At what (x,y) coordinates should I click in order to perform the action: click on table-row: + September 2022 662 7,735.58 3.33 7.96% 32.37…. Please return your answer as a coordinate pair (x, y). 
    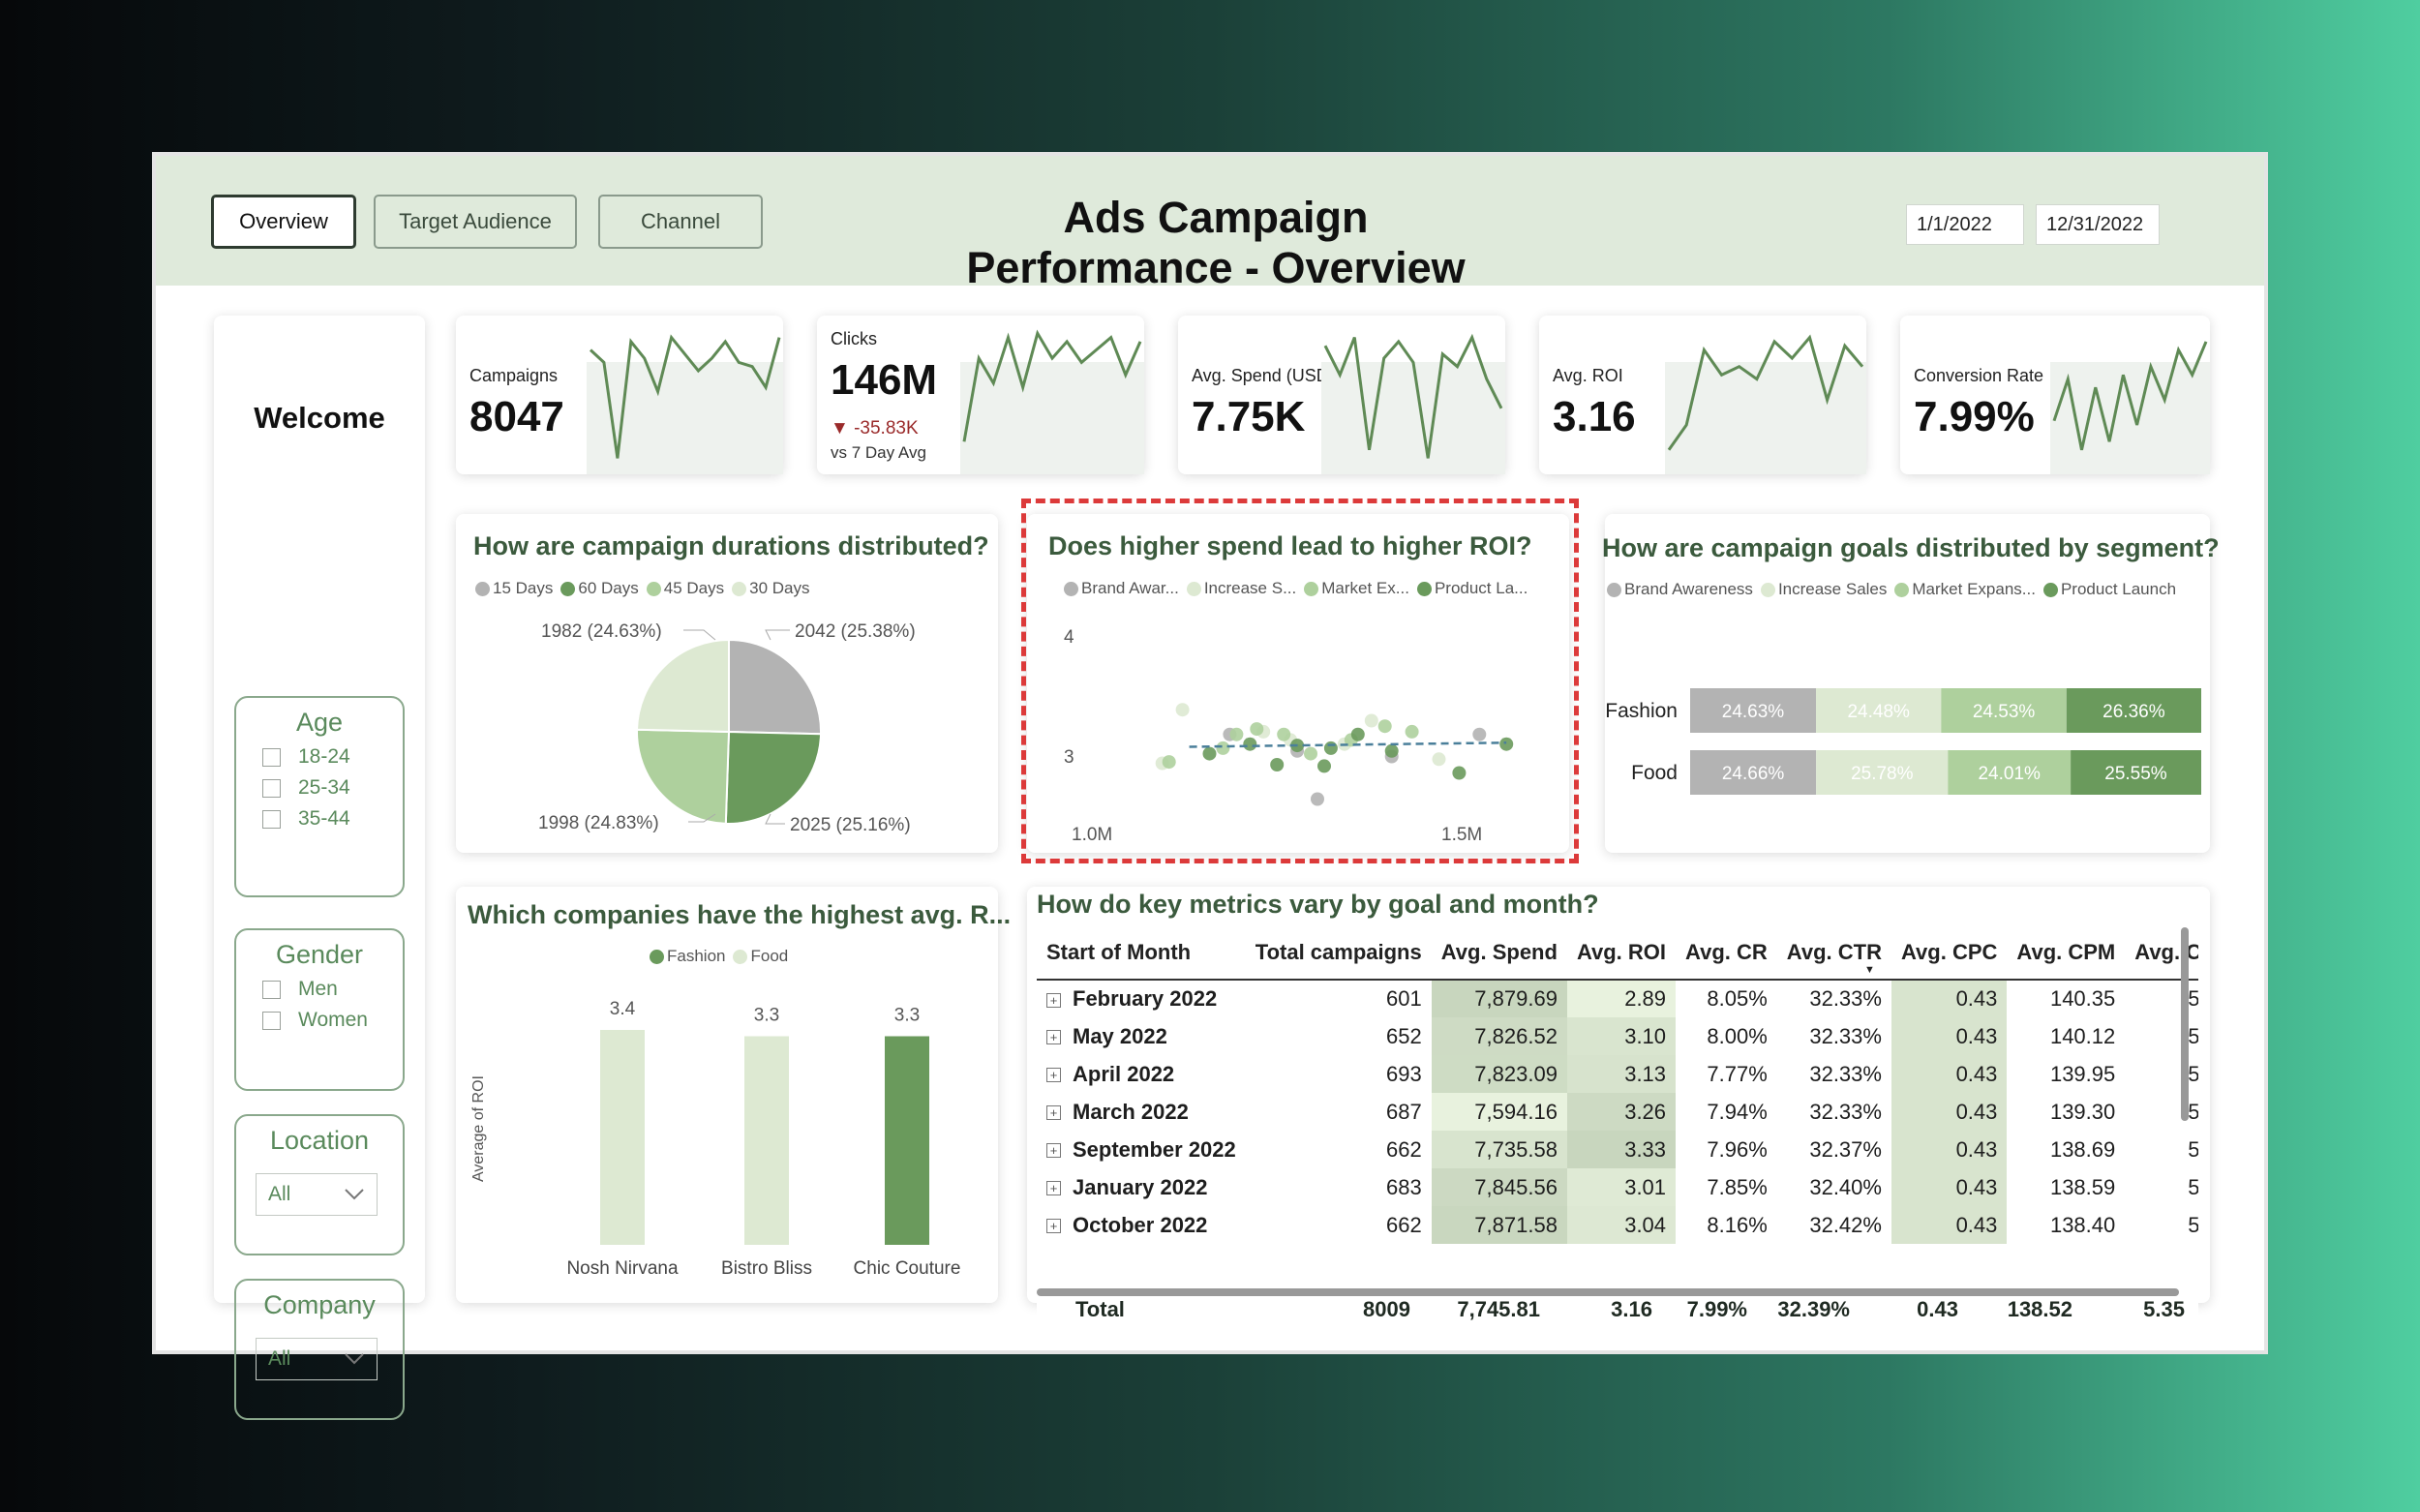
    Looking at the image, I should click on (1617, 1149).